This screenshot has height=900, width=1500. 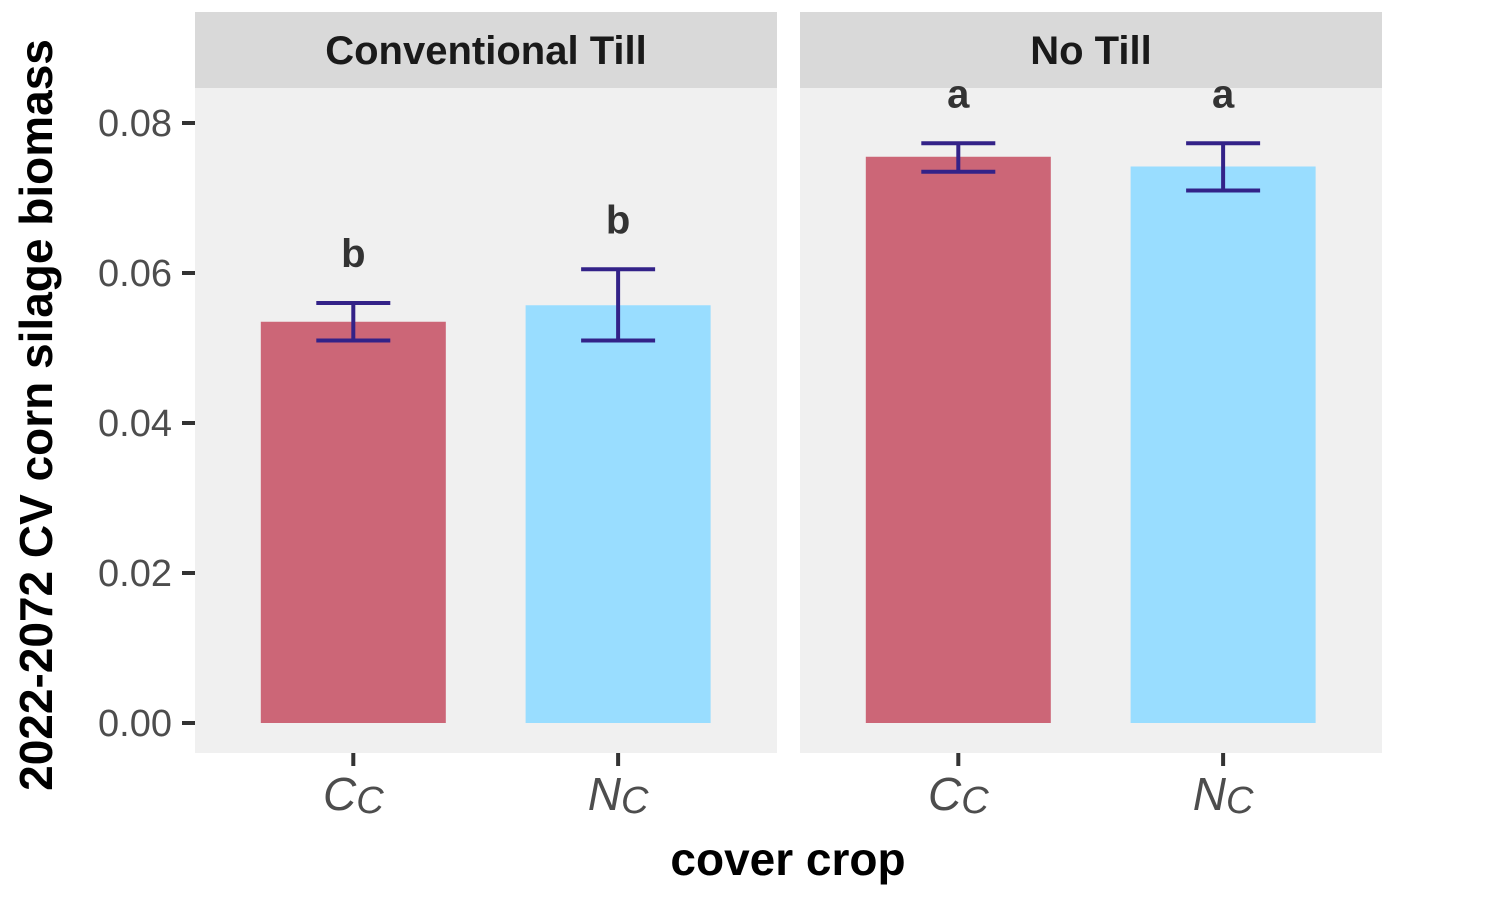 I want to click on facet-strip-label: Conventional Till, so click(x=486, y=51).